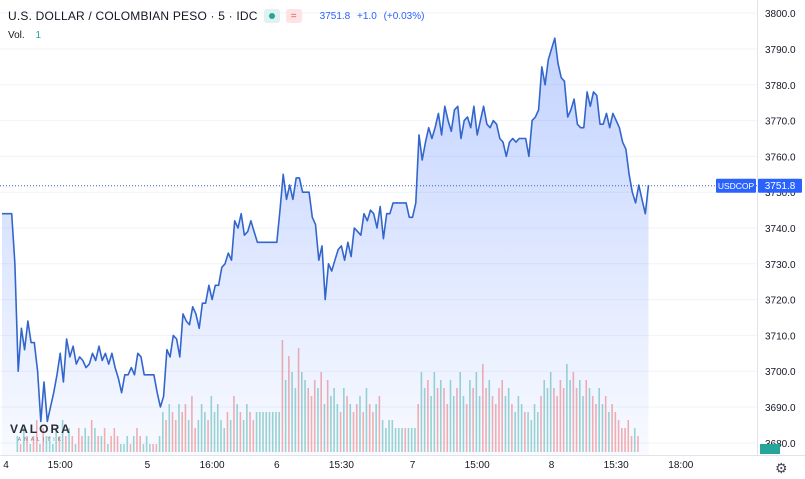  Describe the element at coordinates (552, 465) in the screenshot. I see `x-tick-label: 8` at that location.